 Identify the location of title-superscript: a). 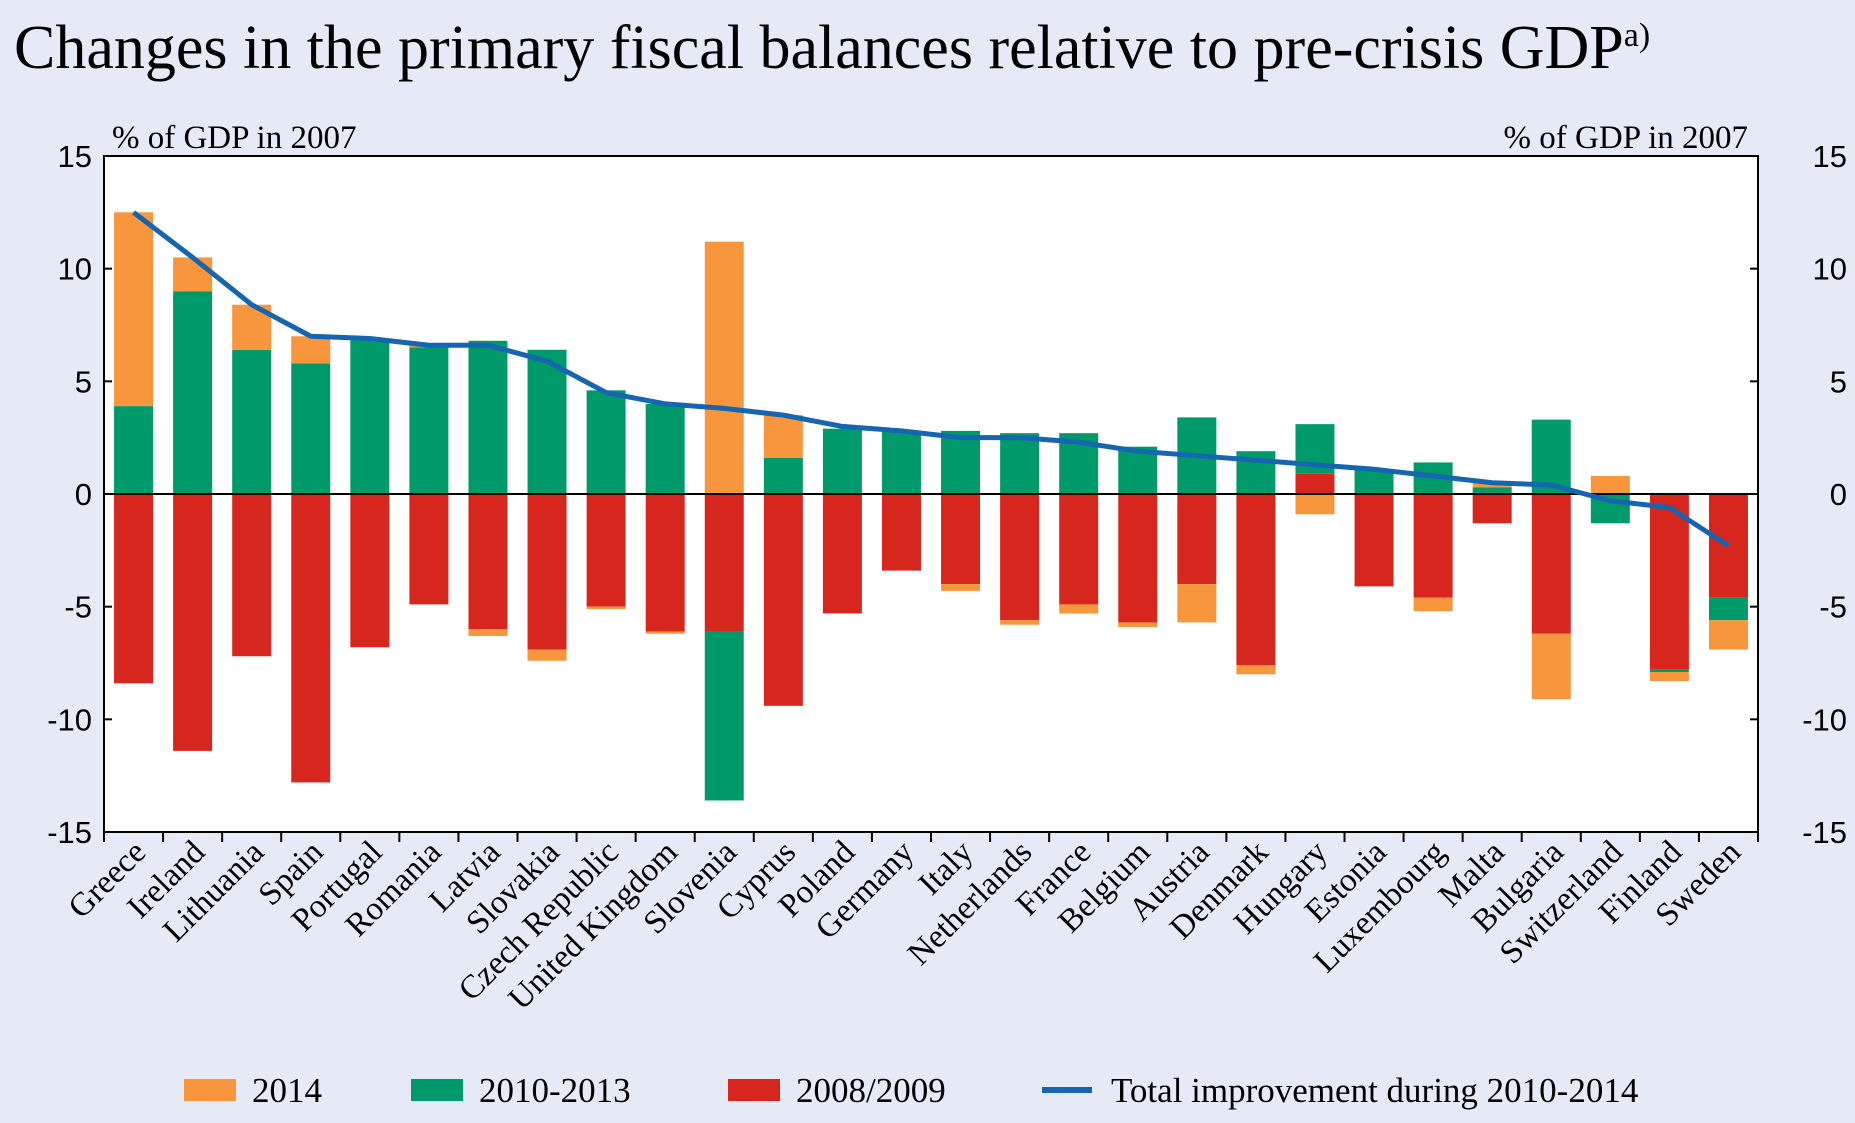
(1637, 35).